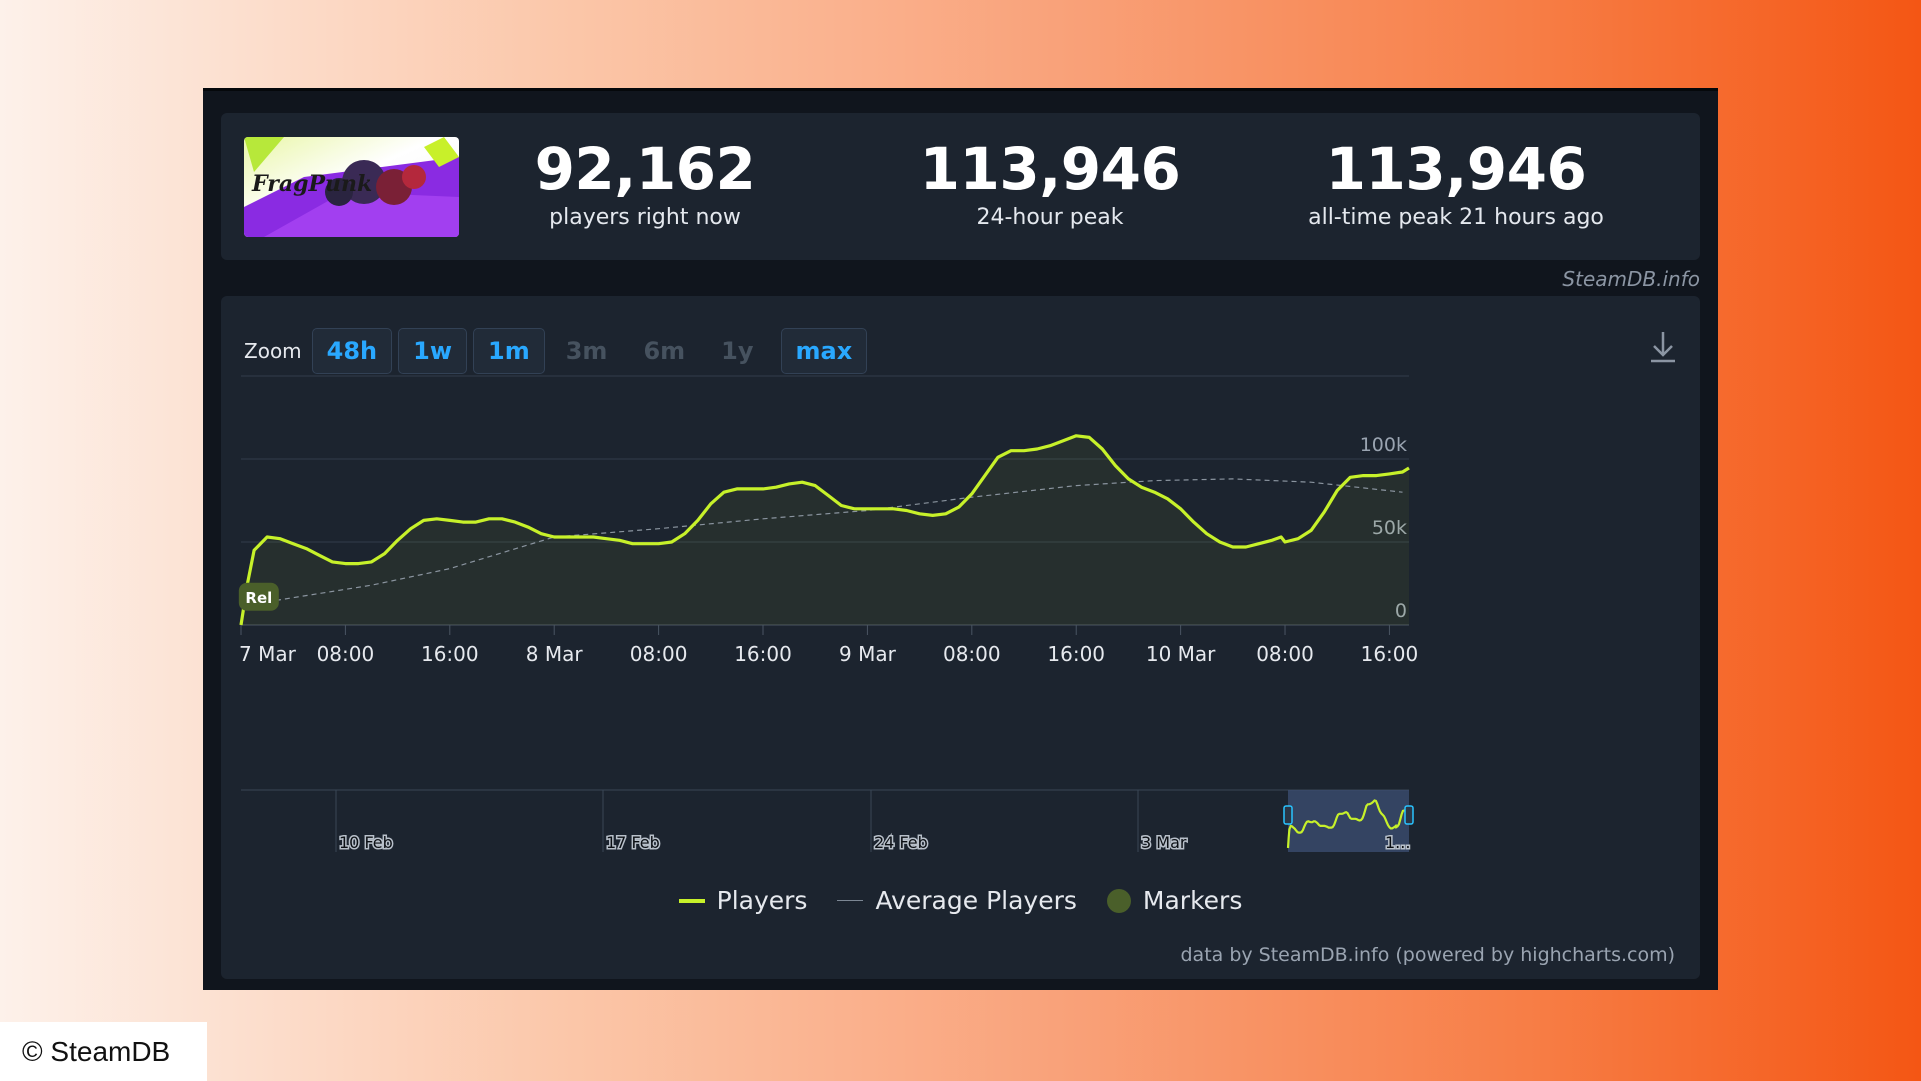 This screenshot has height=1081, width=1921. I want to click on legend-average-label: Average Players, so click(976, 900).